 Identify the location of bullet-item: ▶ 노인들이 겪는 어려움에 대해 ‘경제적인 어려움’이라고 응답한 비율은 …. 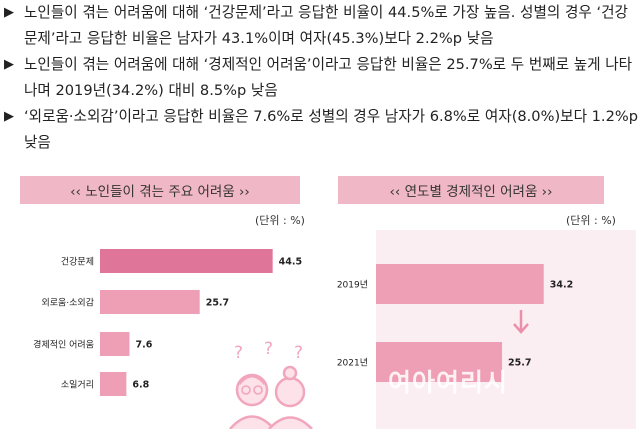
(322, 78).